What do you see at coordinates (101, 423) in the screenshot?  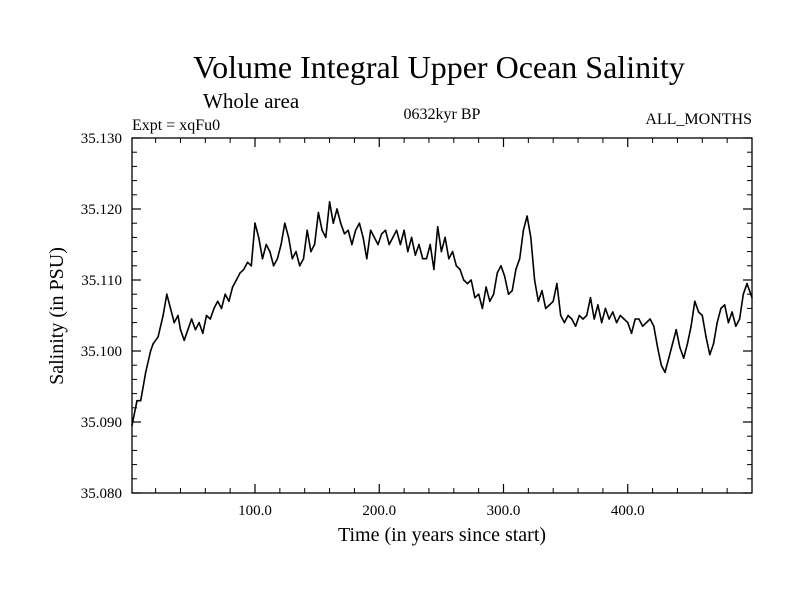 I see `y-tick-label: 35.090` at bounding box center [101, 423].